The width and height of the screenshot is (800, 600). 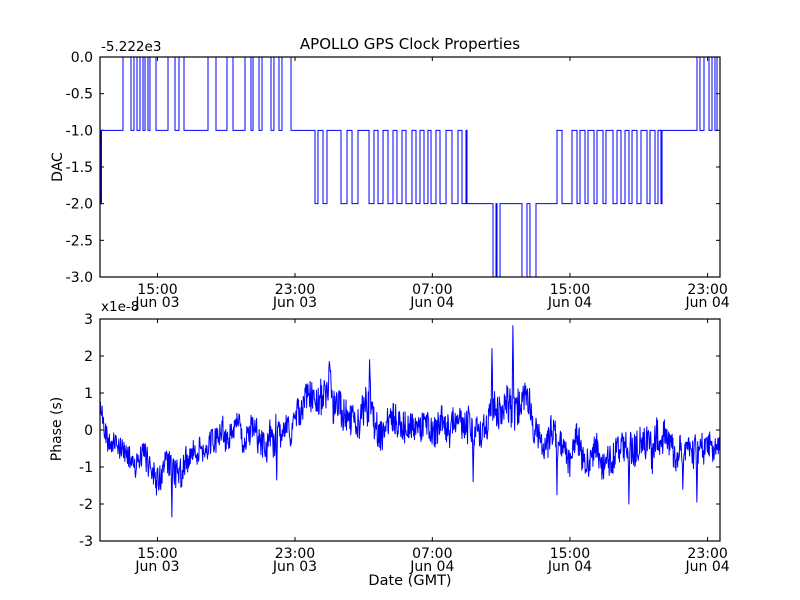 I want to click on phase-axis-scale-label: x1e-8, so click(x=120, y=307).